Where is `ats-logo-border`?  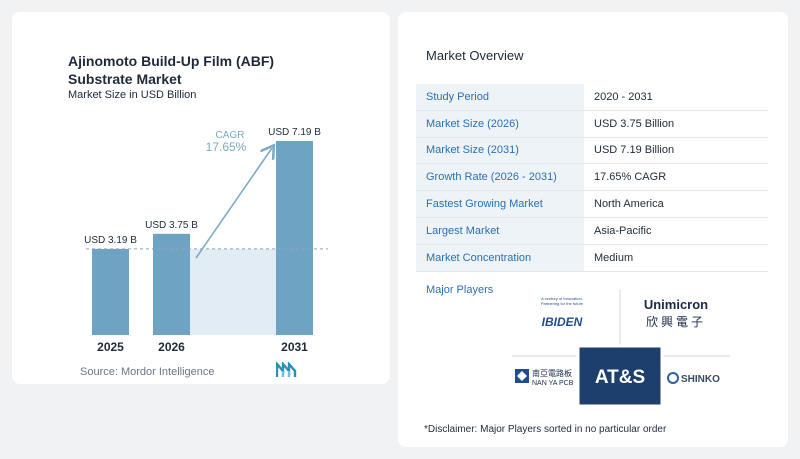
ats-logo-border is located at coordinates (620, 376).